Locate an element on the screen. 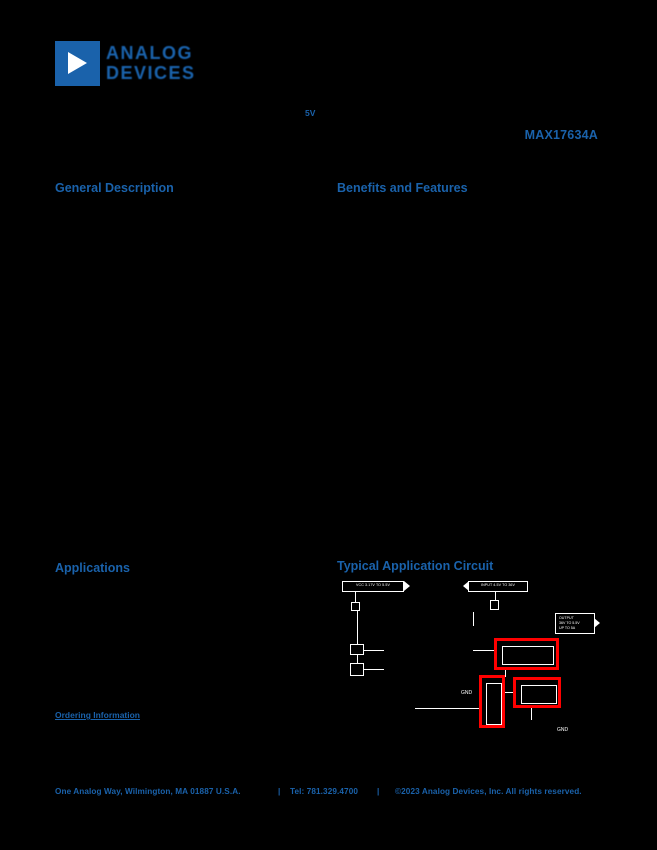 The height and width of the screenshot is (850, 657). logo-square-icon is located at coordinates (77, 63).